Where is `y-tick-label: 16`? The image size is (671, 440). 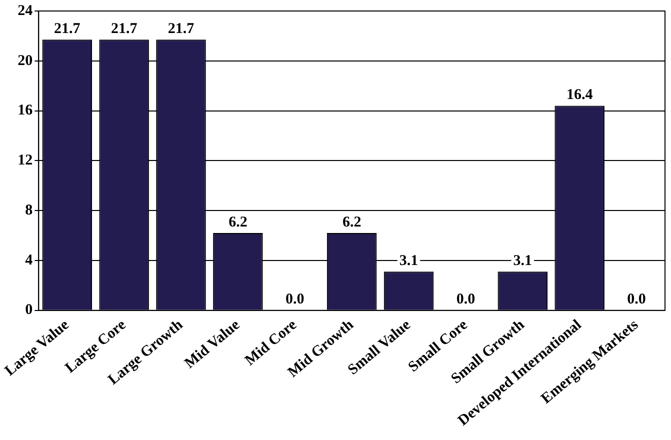
y-tick-label: 16 is located at coordinates (26, 110).